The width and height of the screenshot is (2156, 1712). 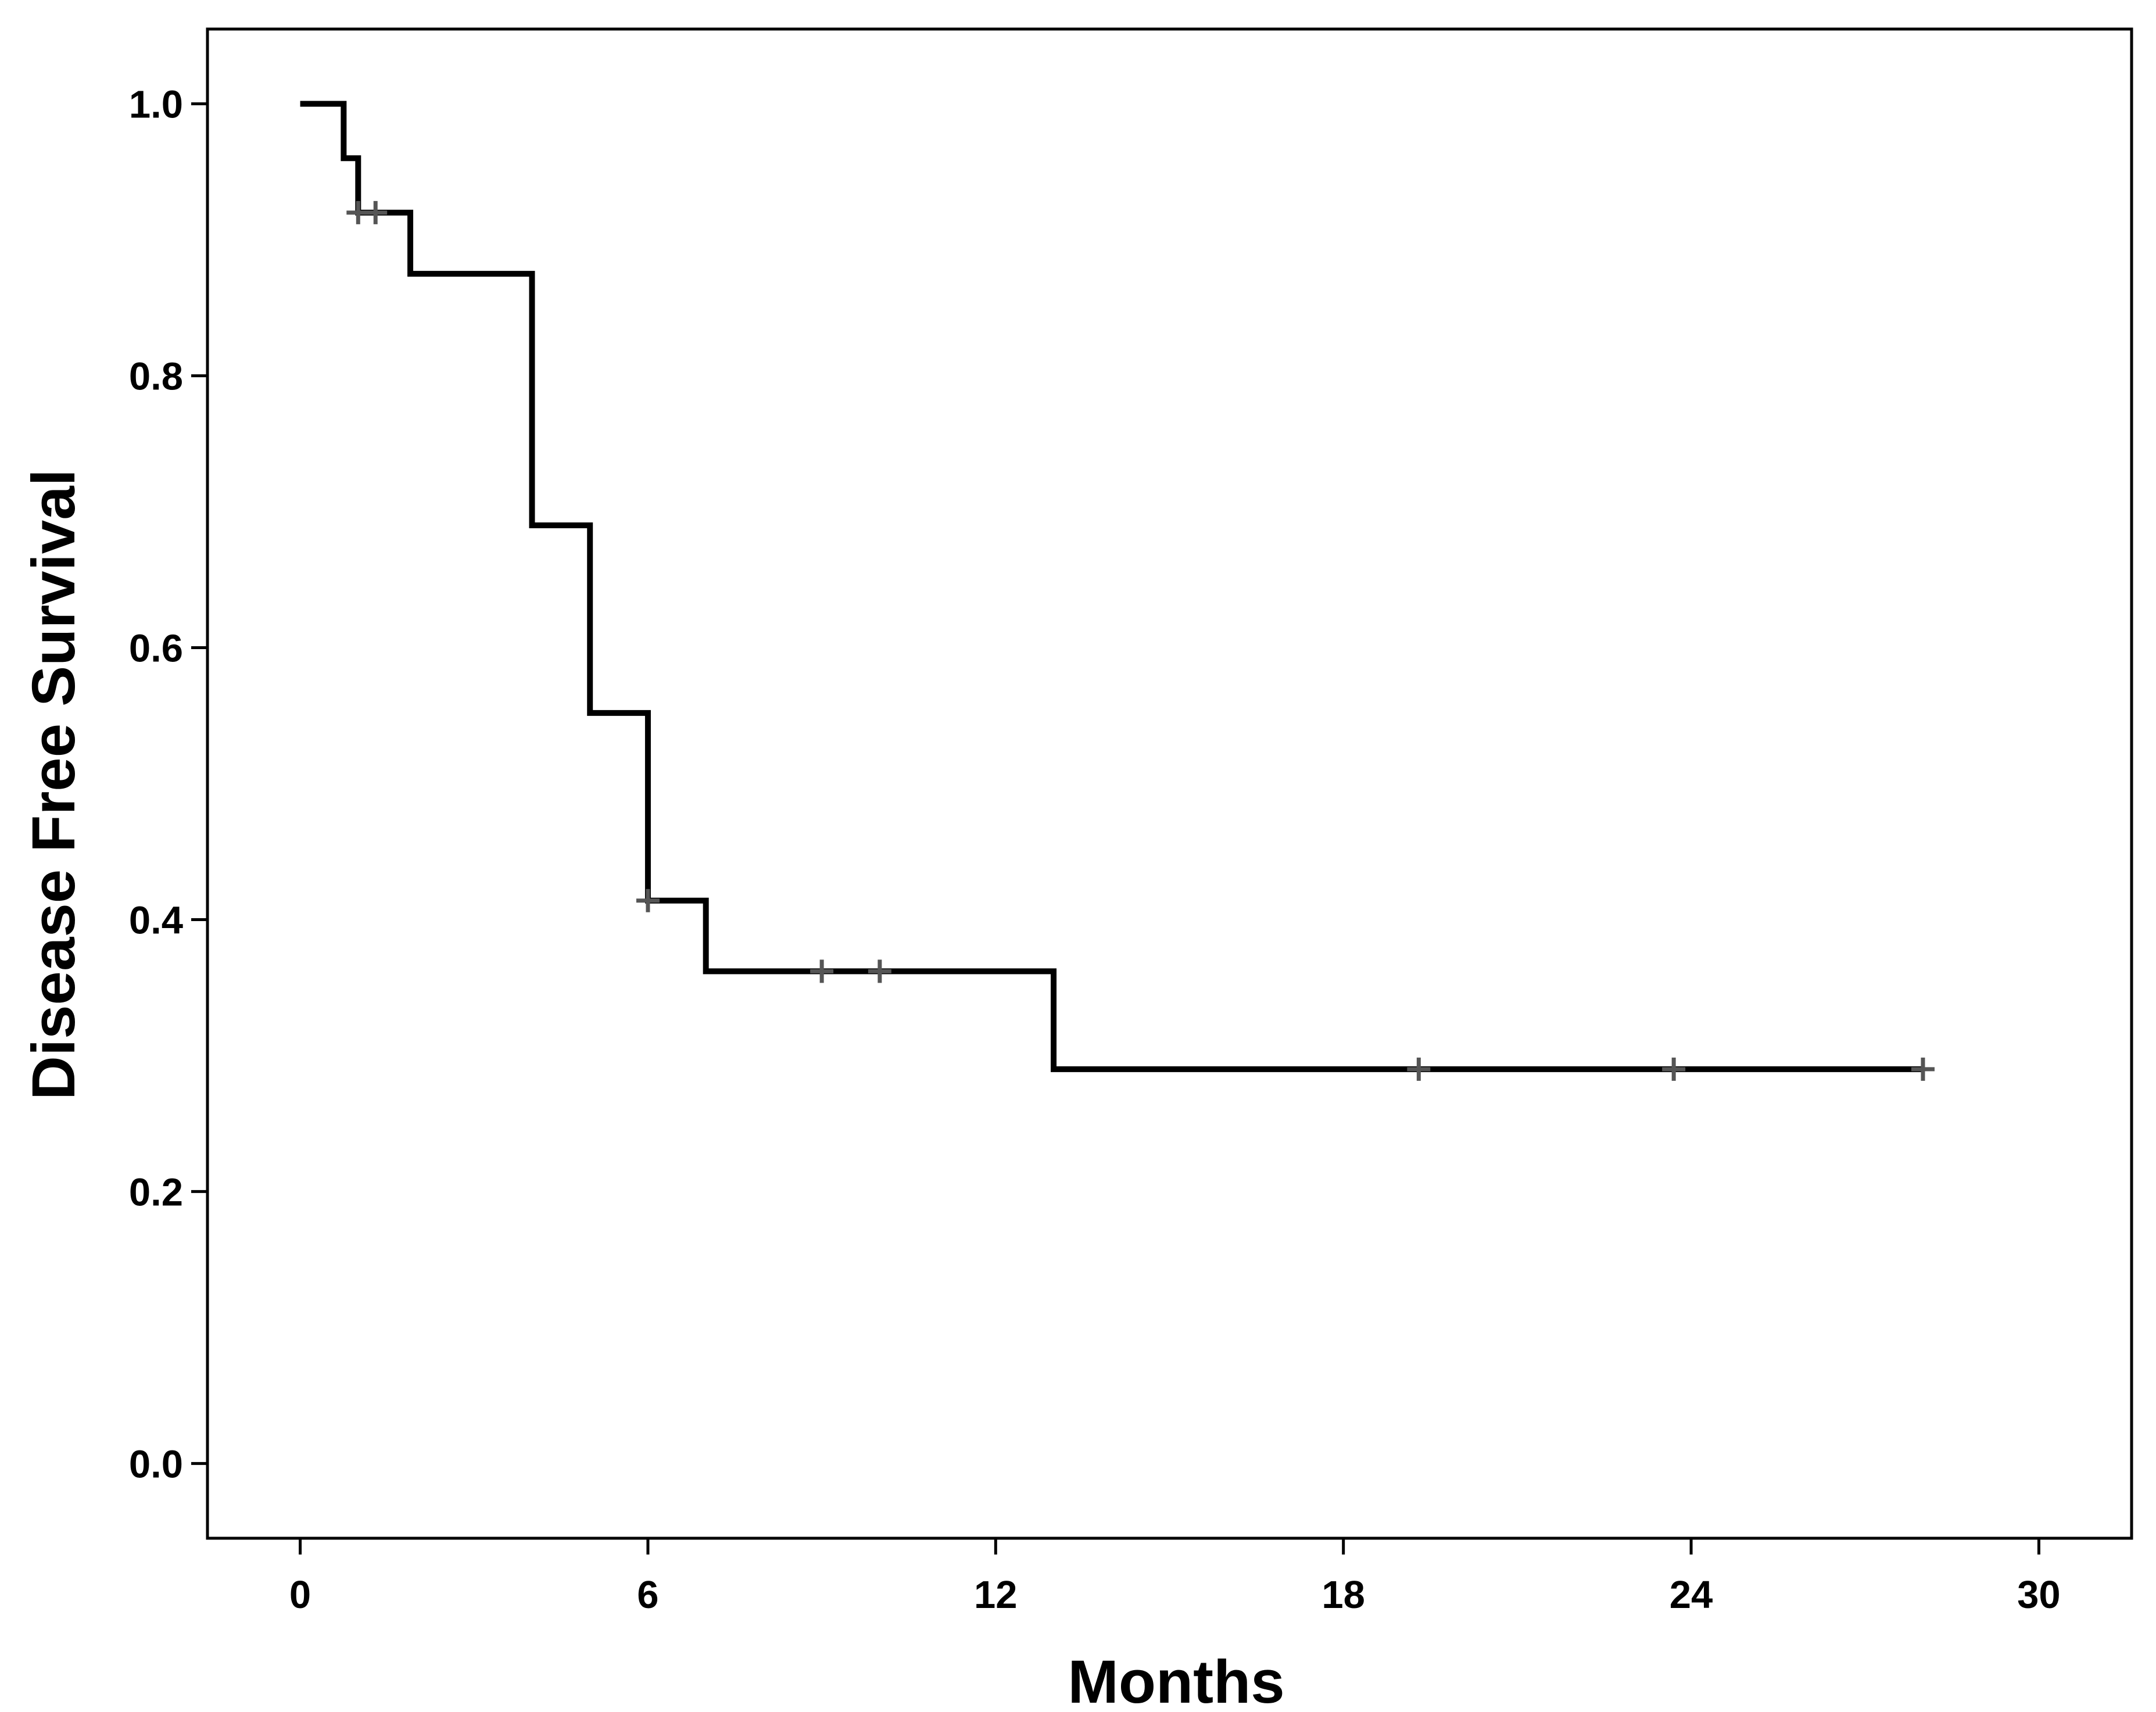 I want to click on x-tick-label: 30, so click(x=2039, y=1595).